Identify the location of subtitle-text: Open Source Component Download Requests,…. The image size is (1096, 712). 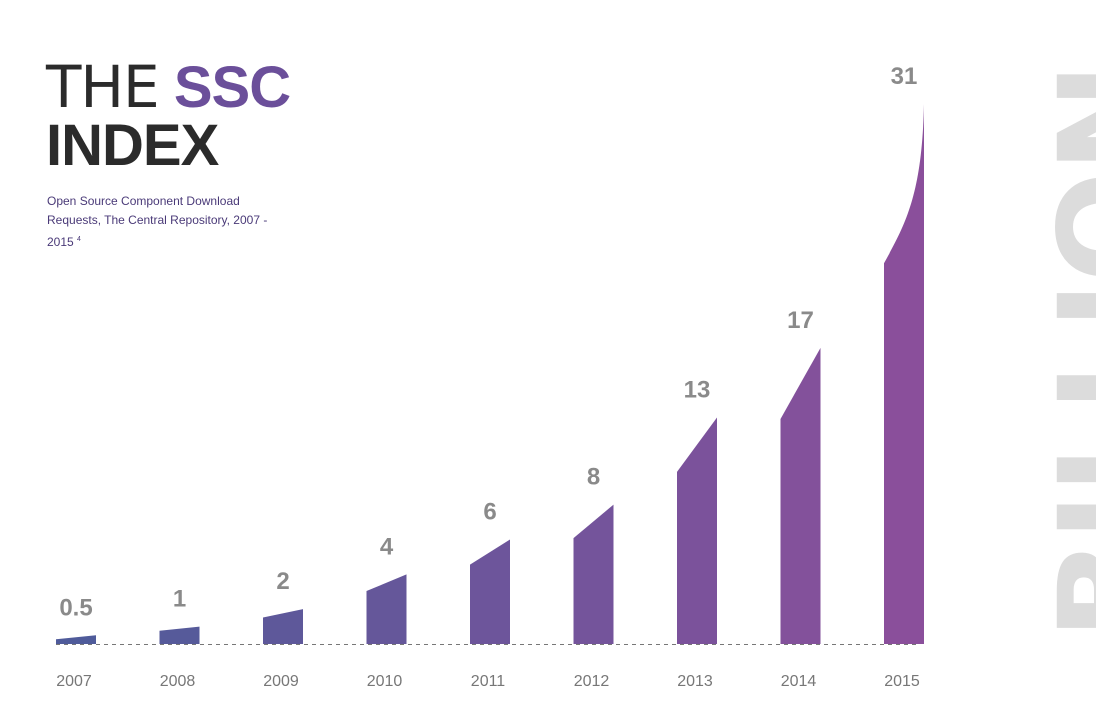
(157, 221).